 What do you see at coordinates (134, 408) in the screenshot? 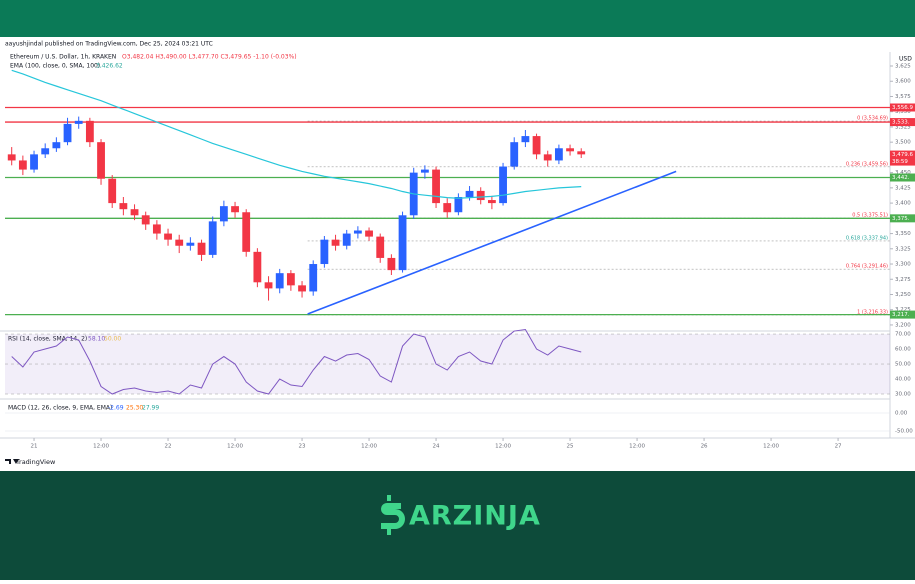
I see `macd-legend-value: 25.30` at bounding box center [134, 408].